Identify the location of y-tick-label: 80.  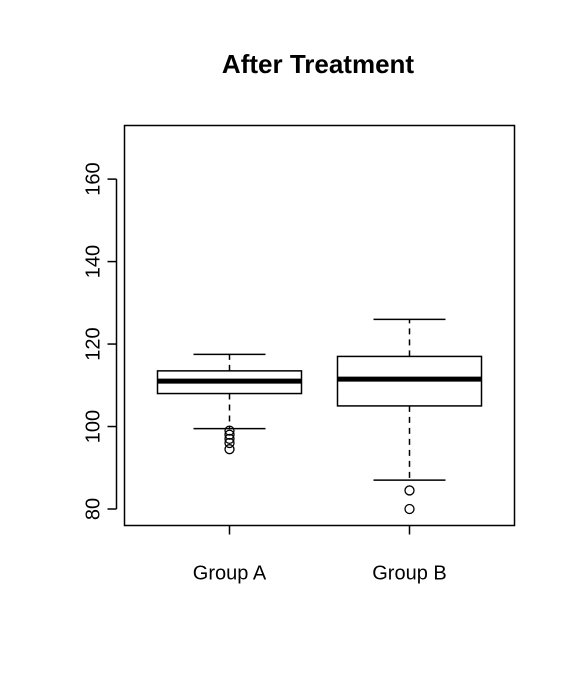
(94, 509).